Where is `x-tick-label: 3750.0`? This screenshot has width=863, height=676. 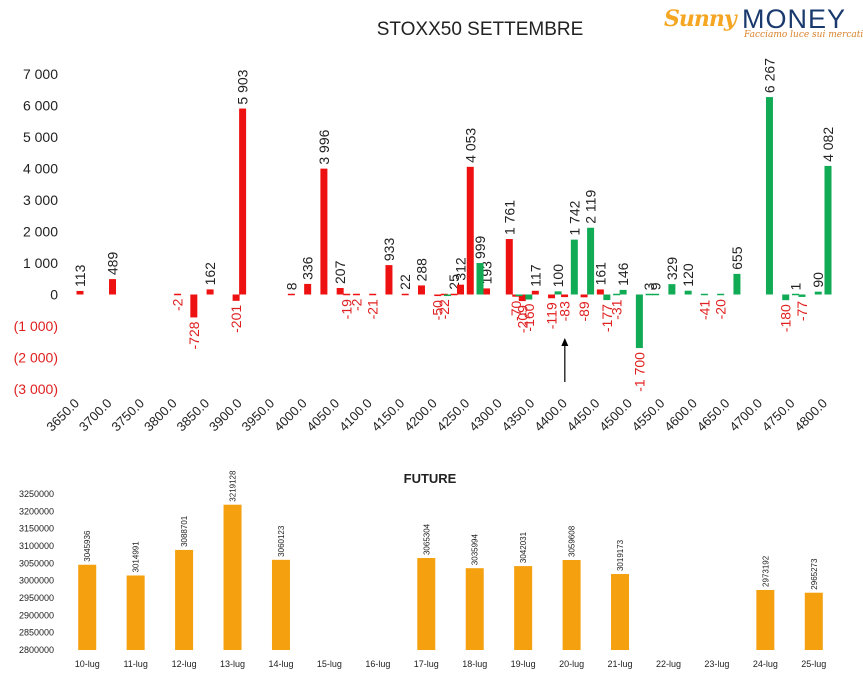
x-tick-label: 3750.0 is located at coordinates (127, 415).